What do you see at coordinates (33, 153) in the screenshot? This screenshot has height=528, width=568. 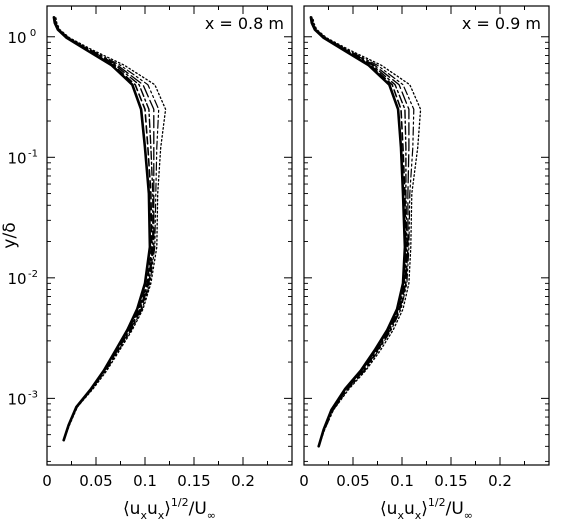 I see `y-tick-exponent: -1` at bounding box center [33, 153].